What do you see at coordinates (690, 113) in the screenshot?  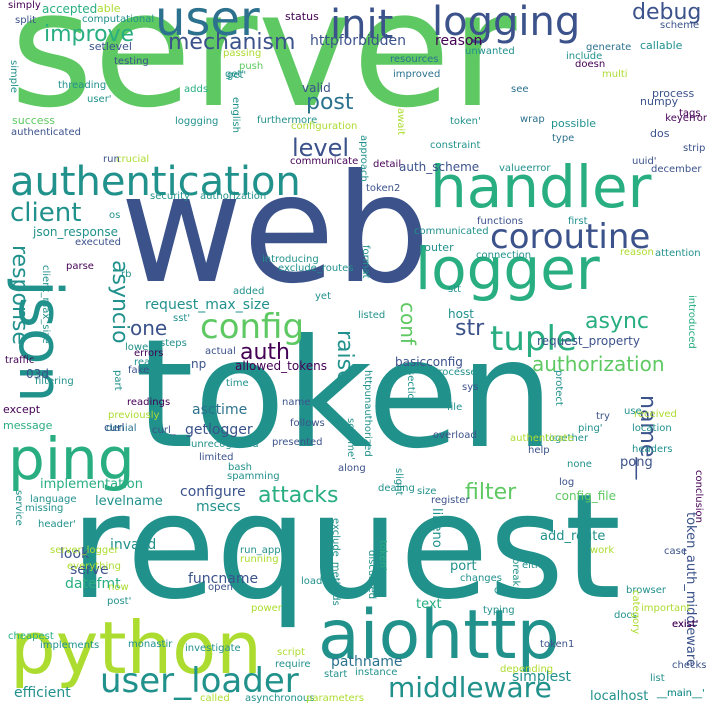 I see `word-tags: tags` at bounding box center [690, 113].